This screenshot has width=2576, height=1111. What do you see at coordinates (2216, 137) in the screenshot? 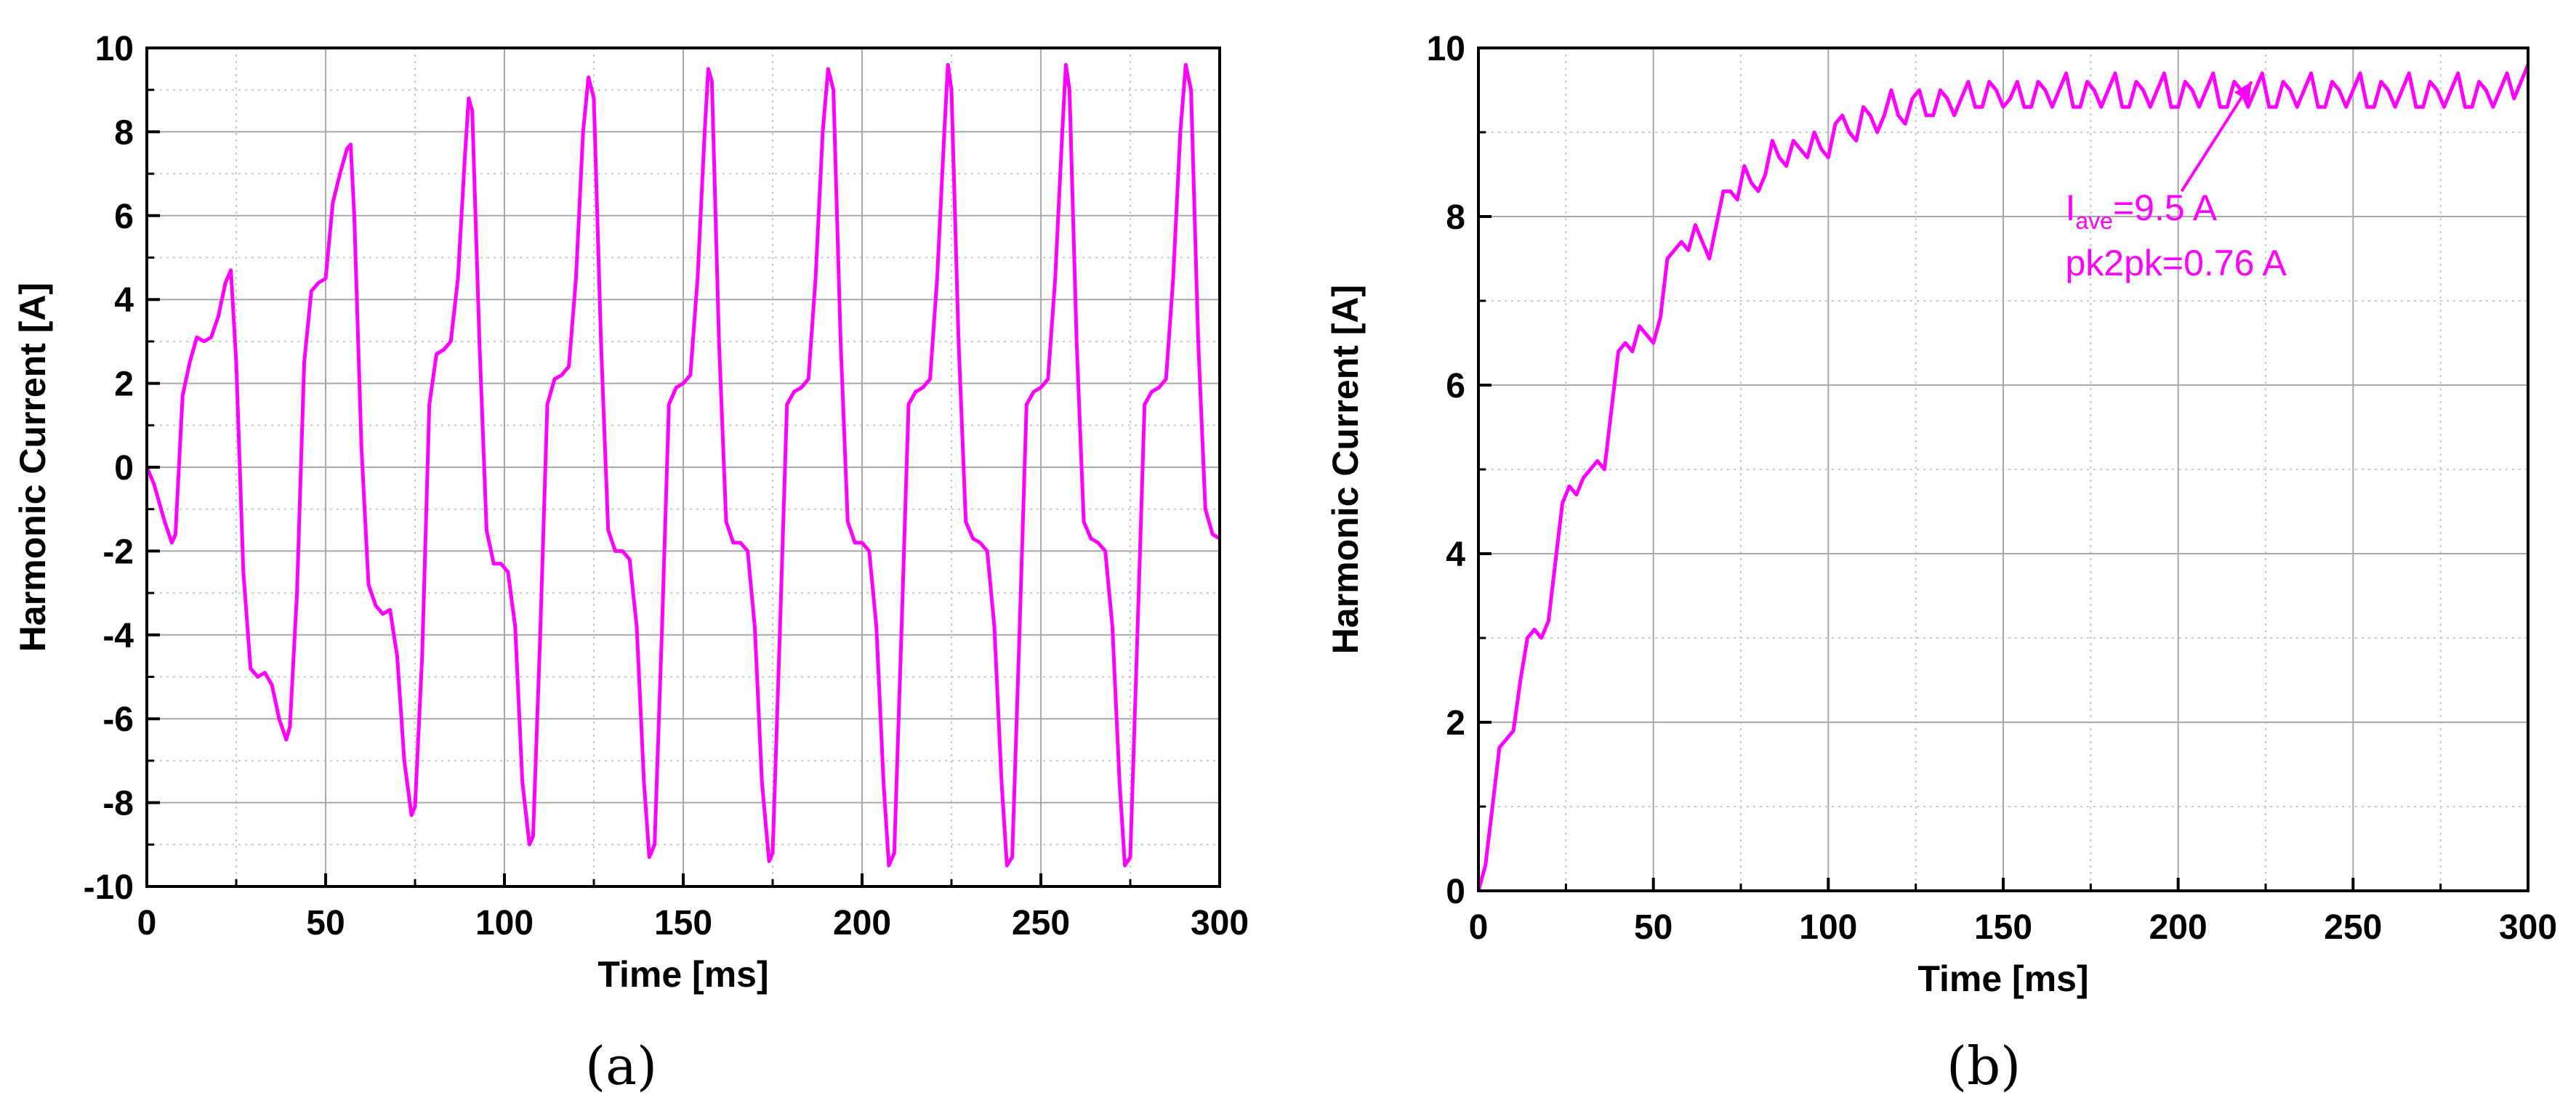
I see `annotation-arrow-shaft` at bounding box center [2216, 137].